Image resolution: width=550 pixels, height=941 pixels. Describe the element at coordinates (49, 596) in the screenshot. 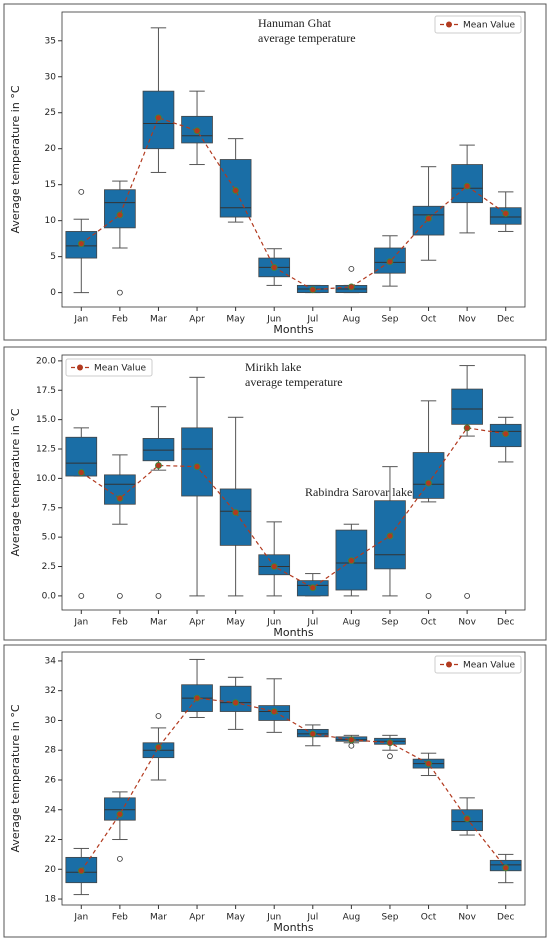

I see `y-tick-label: 0.0` at that location.